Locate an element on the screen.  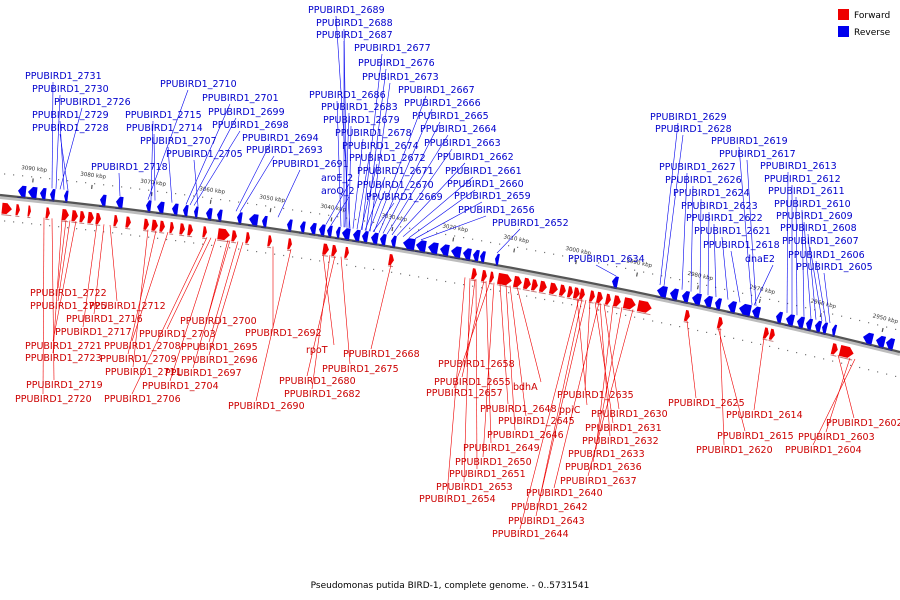
kbp-tick: 3030 kbp is located at coordinates (394, 222).